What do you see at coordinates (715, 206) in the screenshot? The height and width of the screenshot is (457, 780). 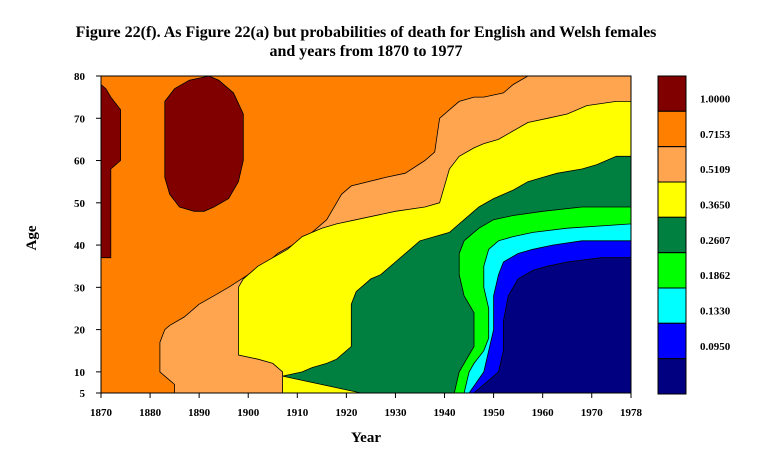 I see `legend-label: 0.3650` at bounding box center [715, 206].